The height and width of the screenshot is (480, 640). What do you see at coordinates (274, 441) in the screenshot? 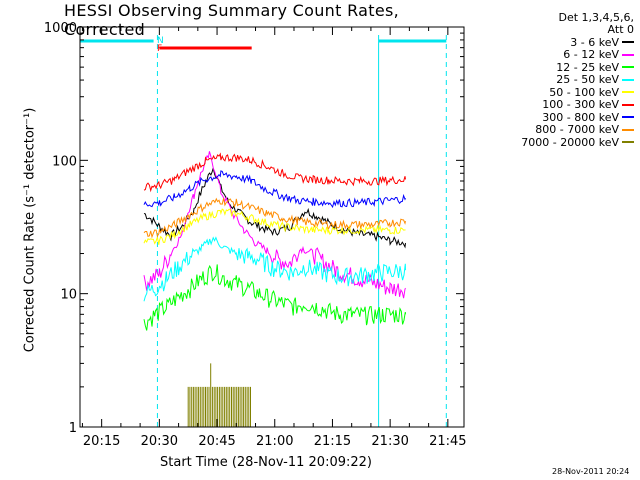
I see `x-tick-label: 21:00` at bounding box center [274, 441].